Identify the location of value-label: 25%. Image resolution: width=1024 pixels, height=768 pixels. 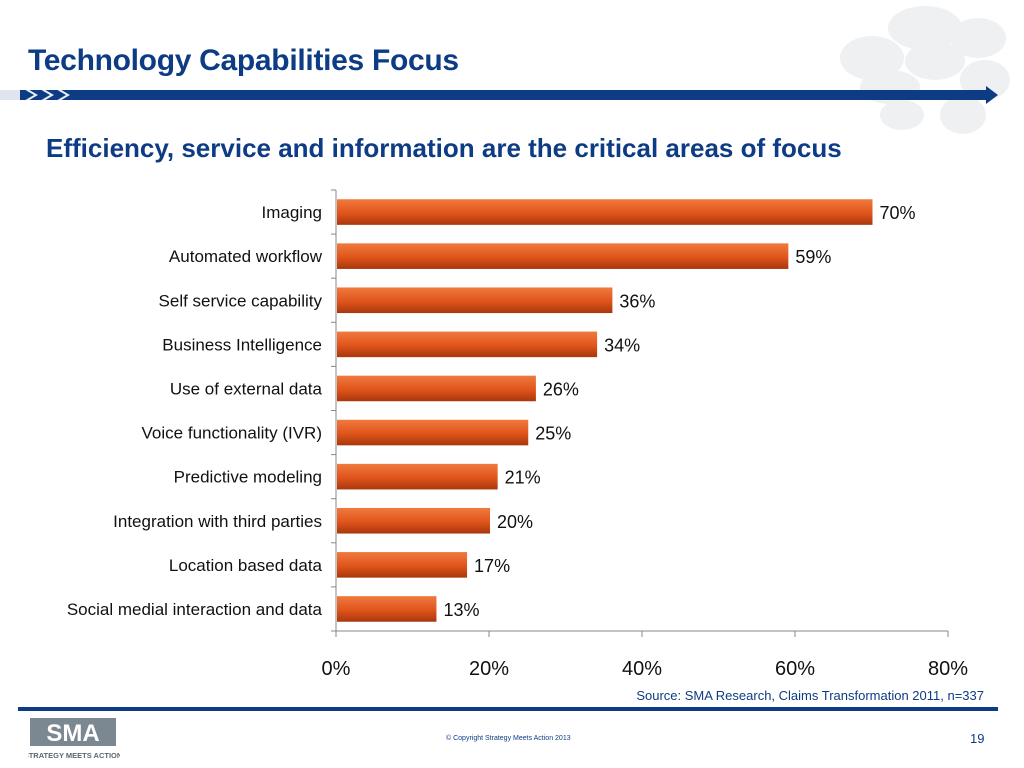
(553, 434).